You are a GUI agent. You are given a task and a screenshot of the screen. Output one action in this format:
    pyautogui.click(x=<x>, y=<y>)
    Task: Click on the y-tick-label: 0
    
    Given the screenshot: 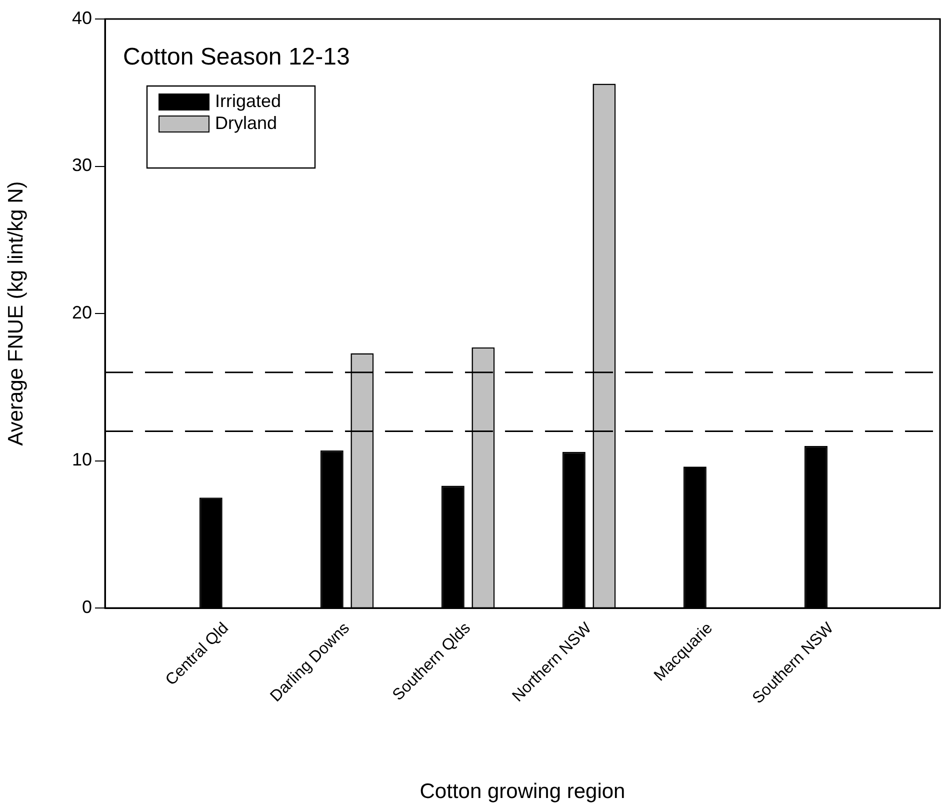 What is the action you would take?
    pyautogui.click(x=87, y=606)
    